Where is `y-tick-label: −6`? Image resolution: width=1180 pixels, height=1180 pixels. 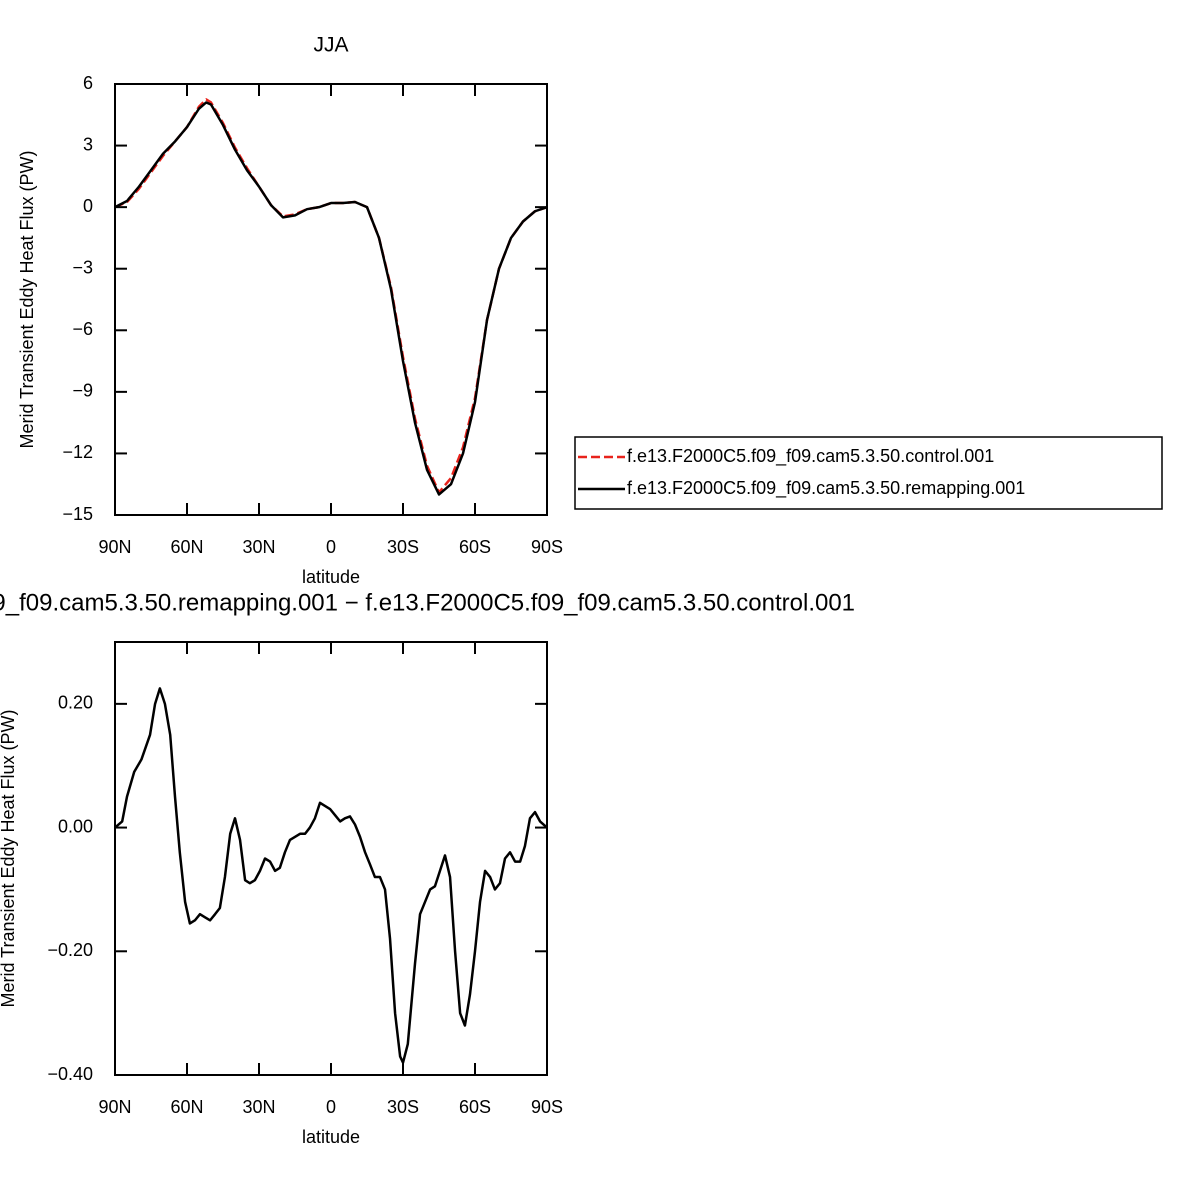
y-tick-label: −6 is located at coordinates (82, 329).